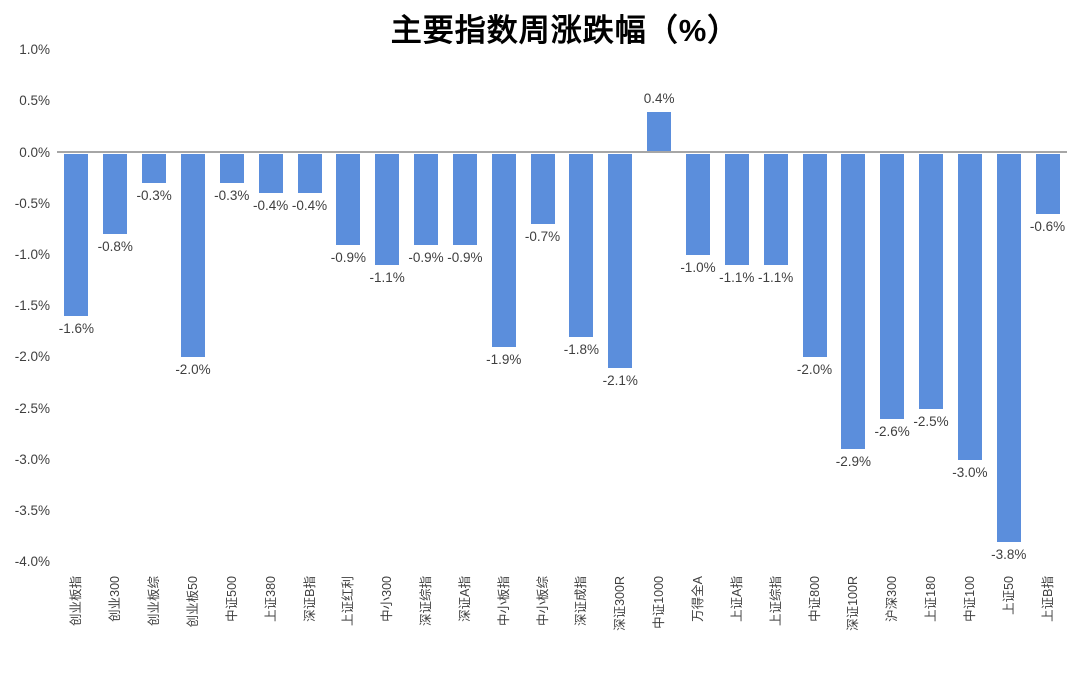 The image size is (1080, 686). What do you see at coordinates (659, 602) in the screenshot?
I see `x-axis-category-label: 中证1000` at bounding box center [659, 602].